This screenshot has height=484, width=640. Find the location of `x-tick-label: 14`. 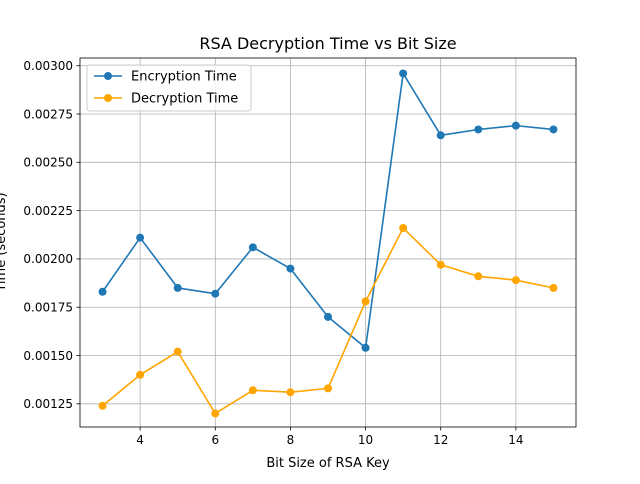

x-tick-label: 14 is located at coordinates (515, 440).